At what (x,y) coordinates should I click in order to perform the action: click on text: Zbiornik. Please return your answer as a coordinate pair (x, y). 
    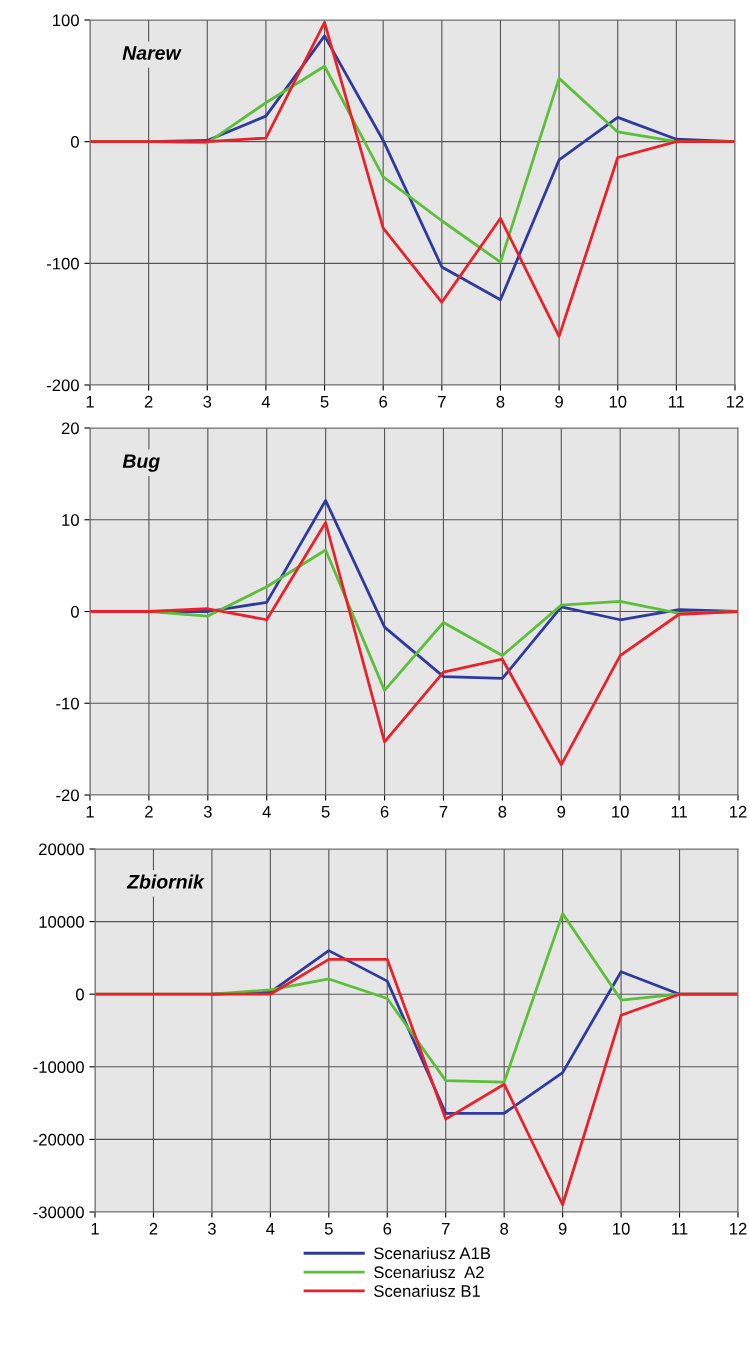
    Looking at the image, I should click on (165, 881).